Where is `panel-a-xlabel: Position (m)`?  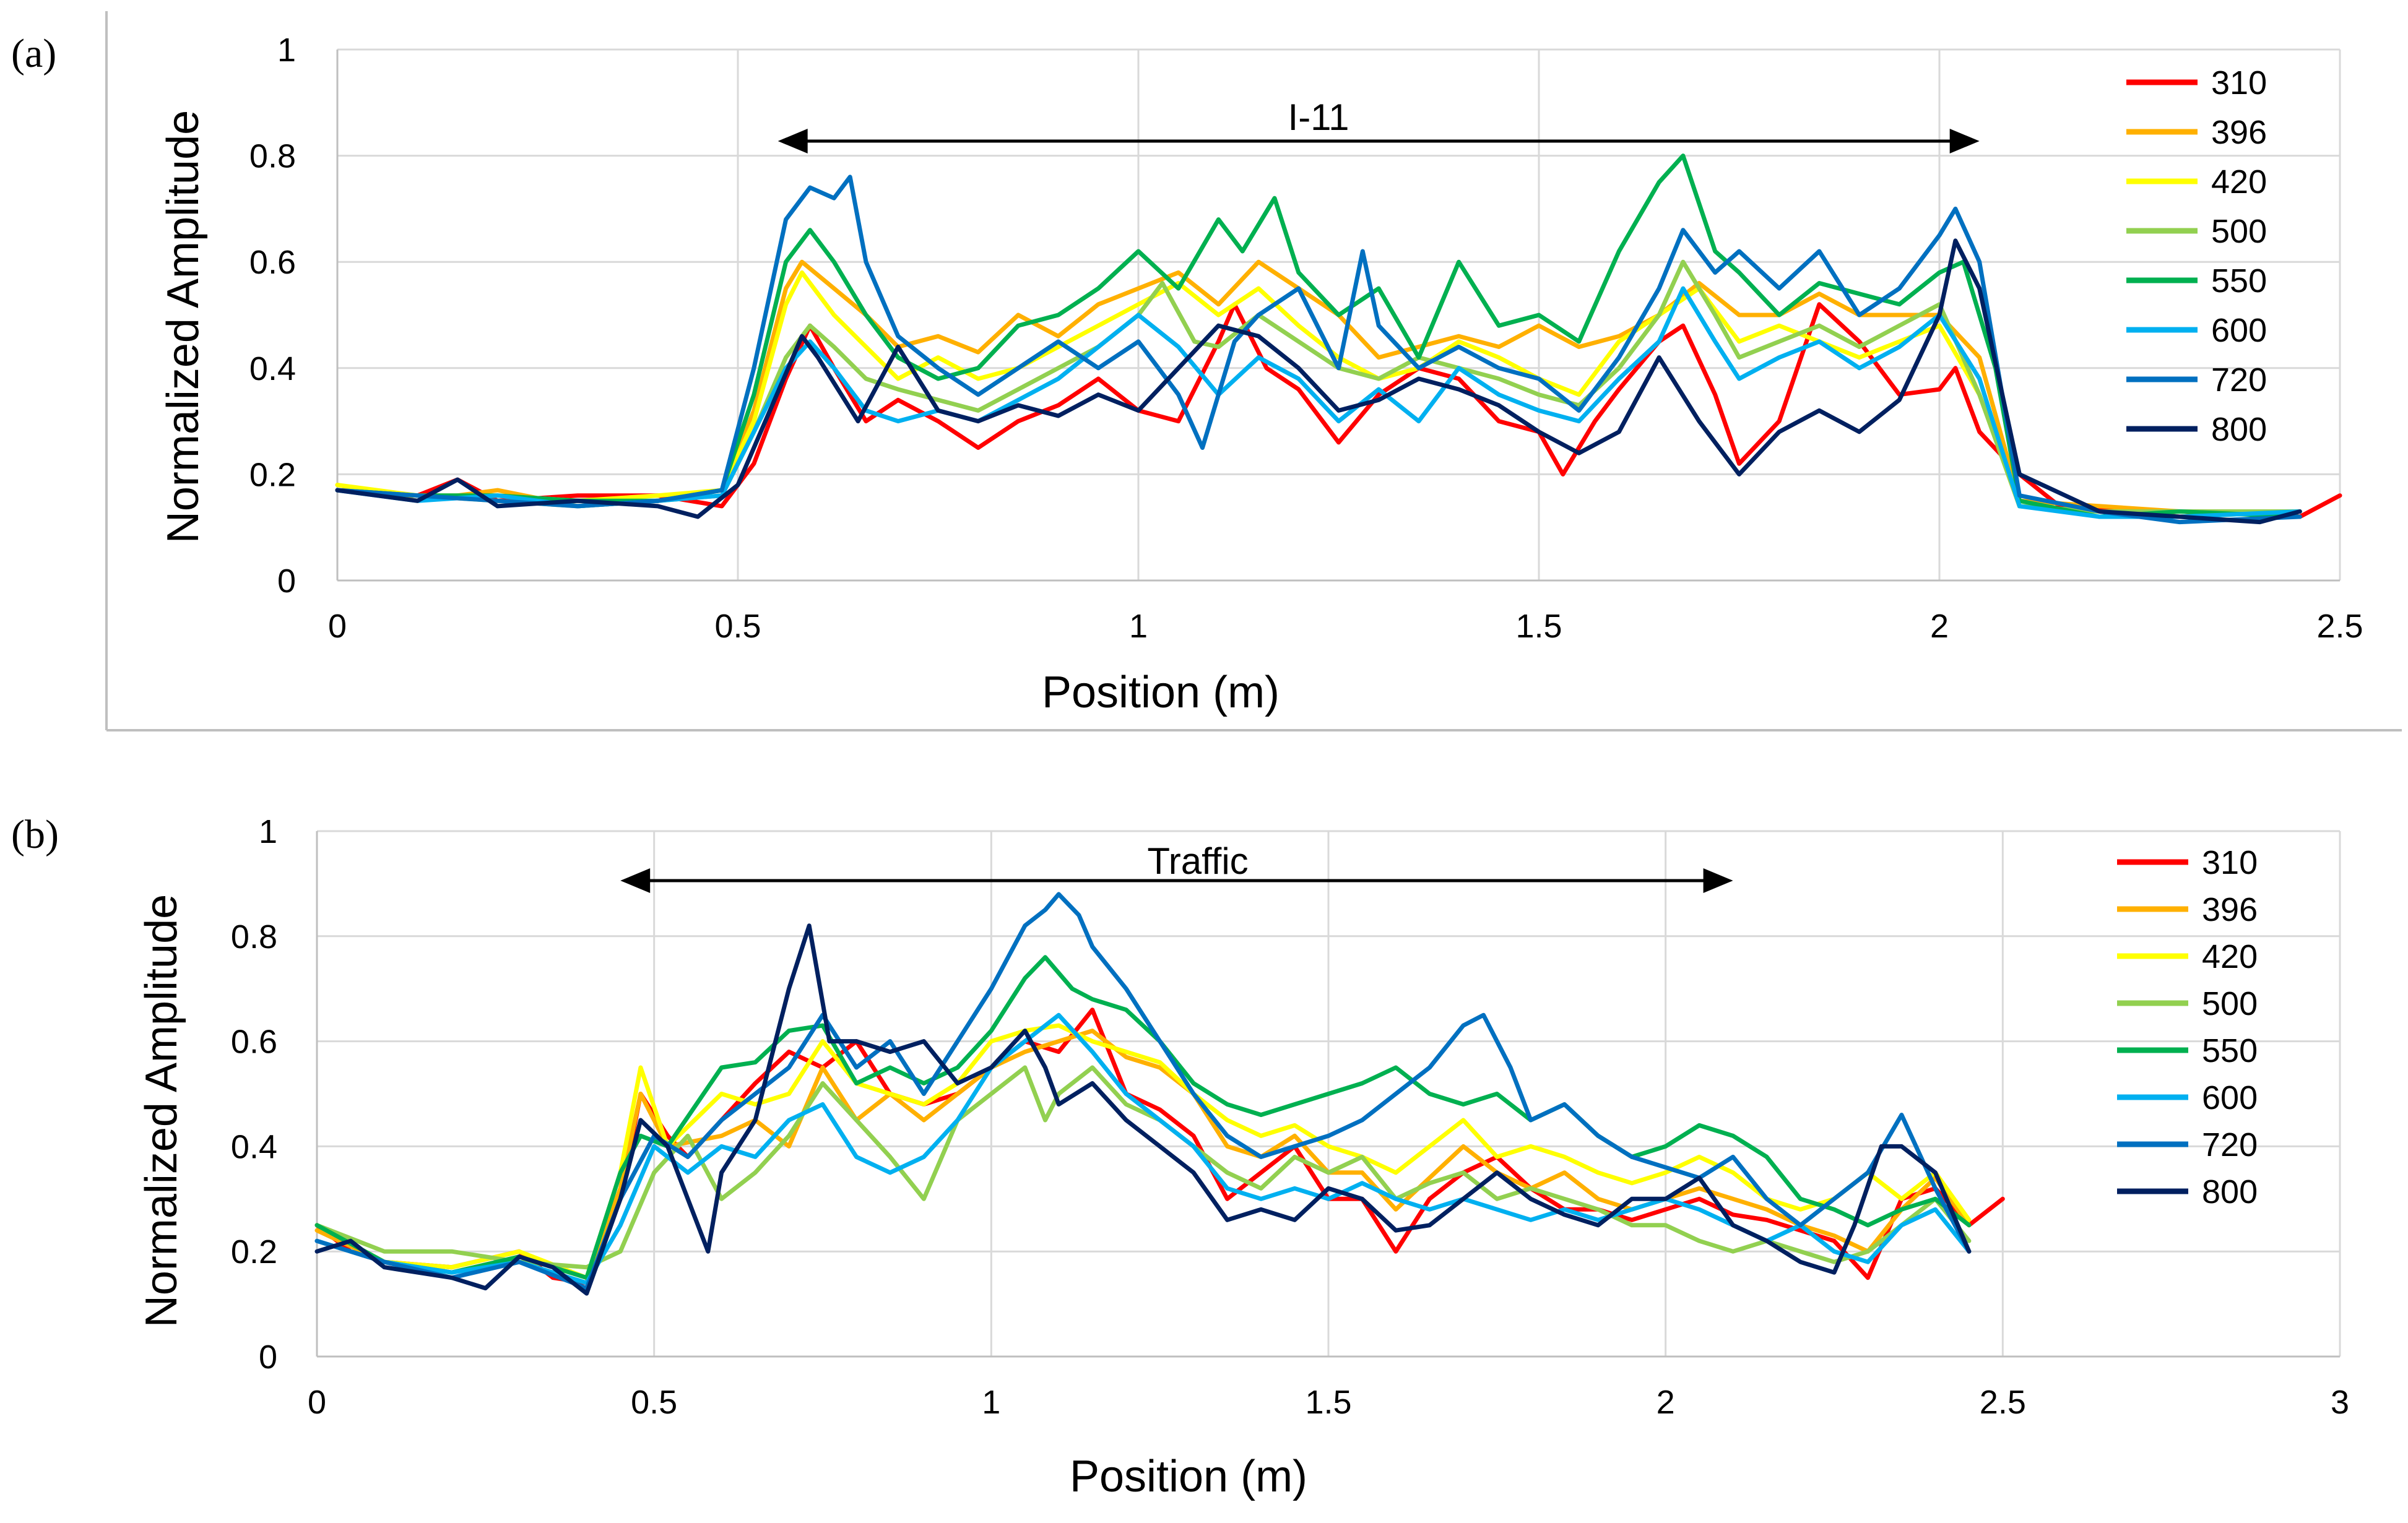
panel-a-xlabel: Position (m) is located at coordinates (1161, 692).